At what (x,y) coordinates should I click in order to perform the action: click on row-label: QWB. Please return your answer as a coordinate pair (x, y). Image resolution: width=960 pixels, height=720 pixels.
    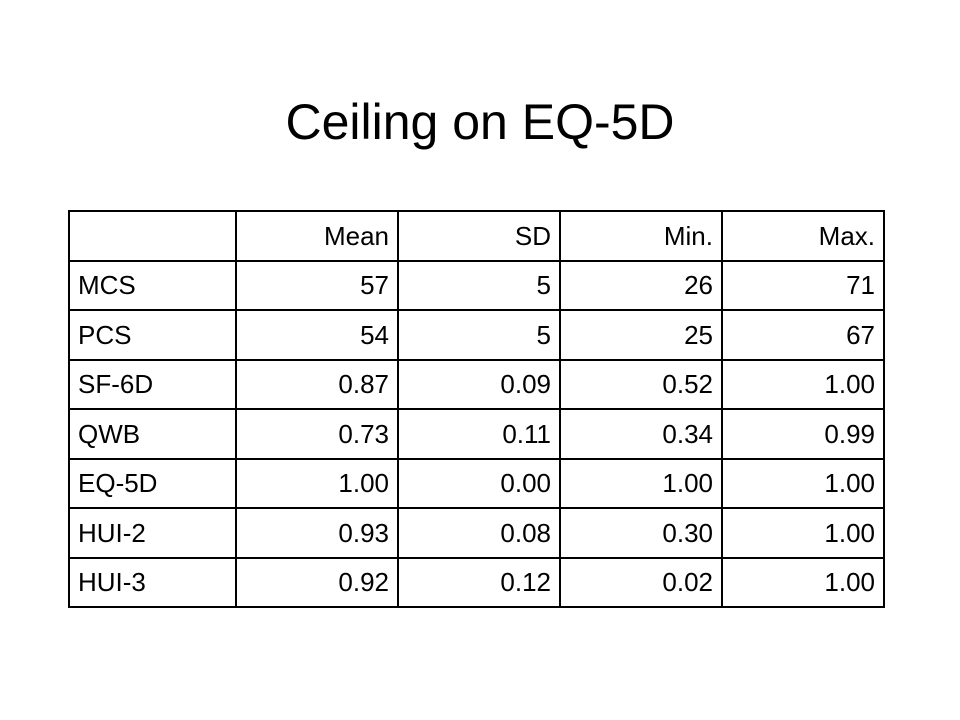
    Looking at the image, I should click on (152, 434).